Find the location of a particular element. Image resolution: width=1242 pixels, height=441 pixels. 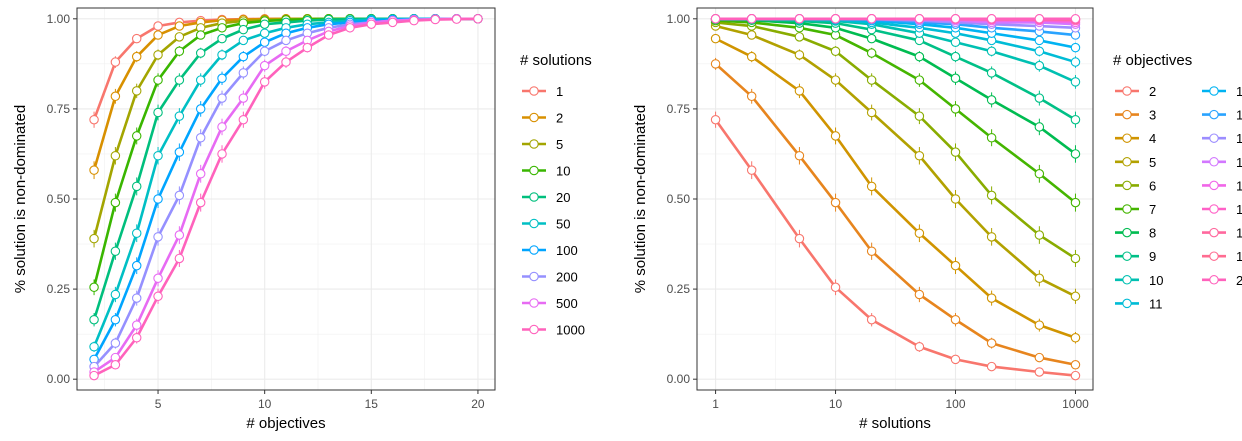

y-tick-label: 1.00 is located at coordinates (679, 19).